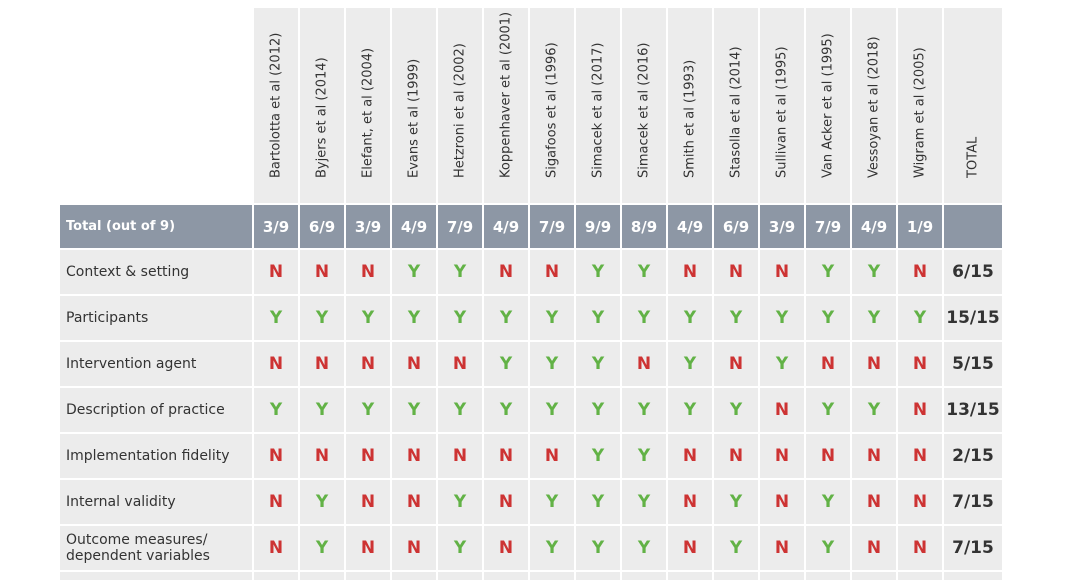 The image size is (1068, 580). What do you see at coordinates (276, 105) in the screenshot?
I see `study-column-header: Bartolotta et al (2012)` at bounding box center [276, 105].